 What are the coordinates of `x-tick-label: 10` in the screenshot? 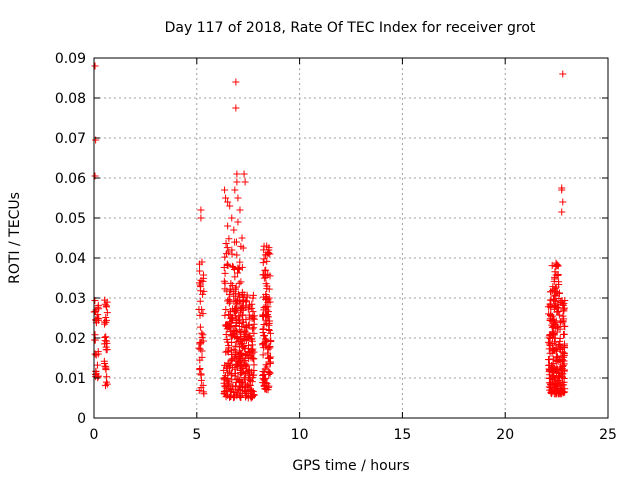 It's located at (300, 435).